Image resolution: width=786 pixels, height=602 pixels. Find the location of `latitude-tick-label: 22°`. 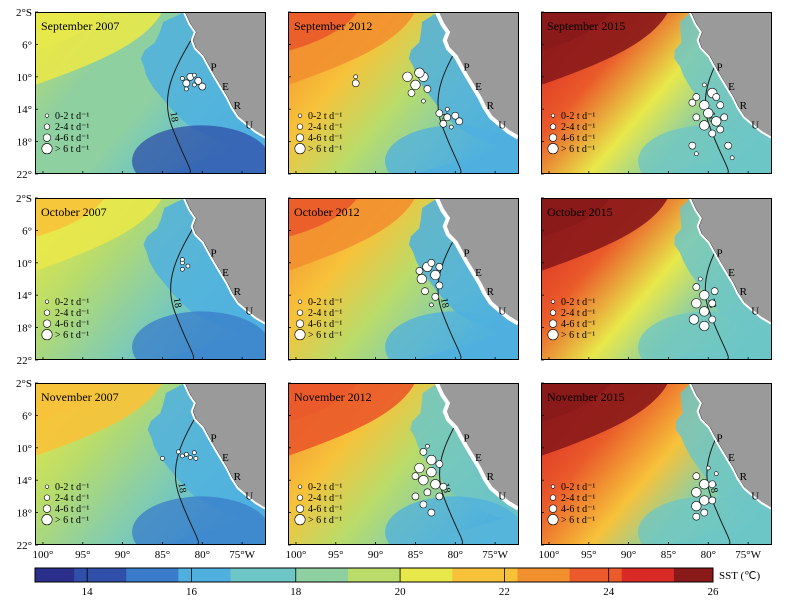

latitude-tick-label: 22° is located at coordinates (24, 175).